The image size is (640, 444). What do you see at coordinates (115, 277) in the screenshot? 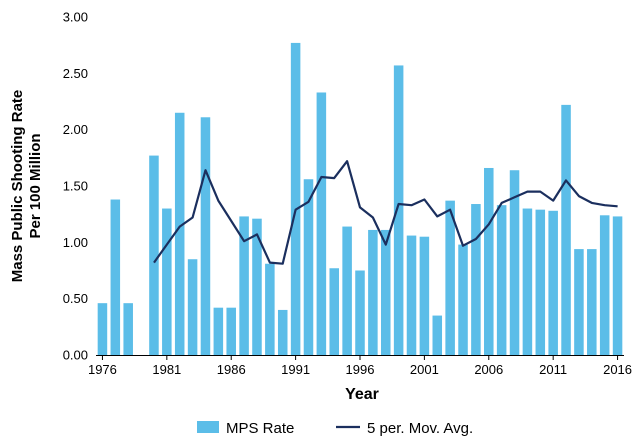
I see `bar-1977` at bounding box center [115, 277].